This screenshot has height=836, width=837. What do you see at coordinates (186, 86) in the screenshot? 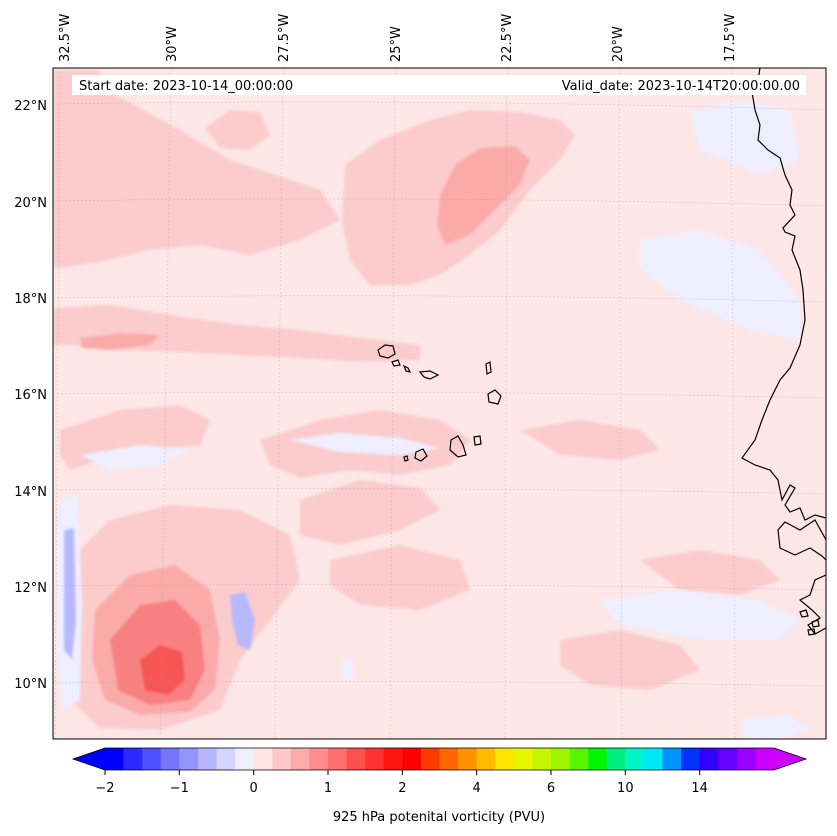
I see `start-date-label: Start date: 2023-10-14_00:00:00` at bounding box center [186, 86].